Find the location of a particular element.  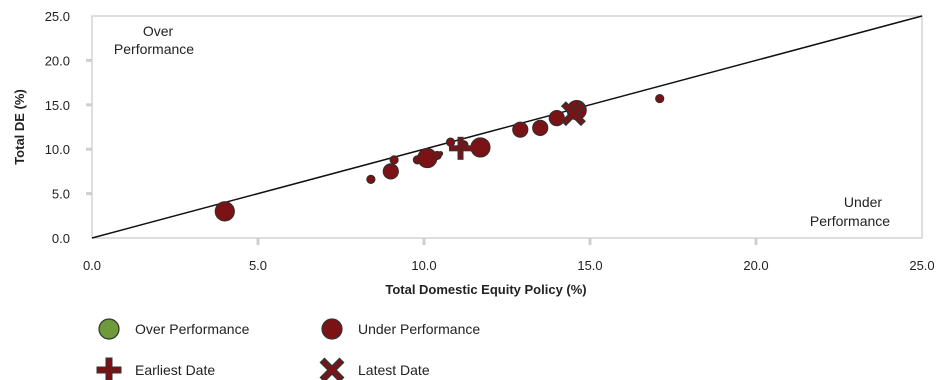

date-markers is located at coordinates (517, 130).